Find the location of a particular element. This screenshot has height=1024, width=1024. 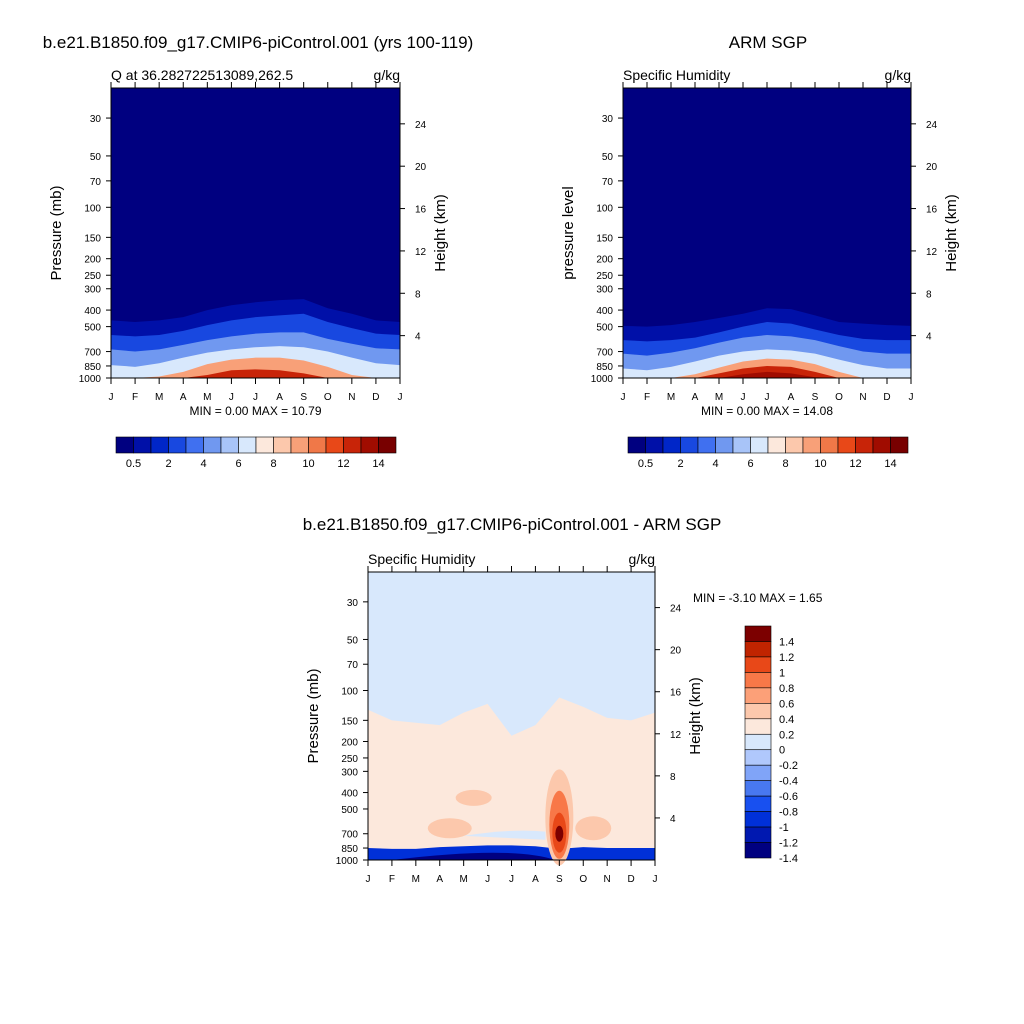

x-tick-label: D is located at coordinates (630, 879).